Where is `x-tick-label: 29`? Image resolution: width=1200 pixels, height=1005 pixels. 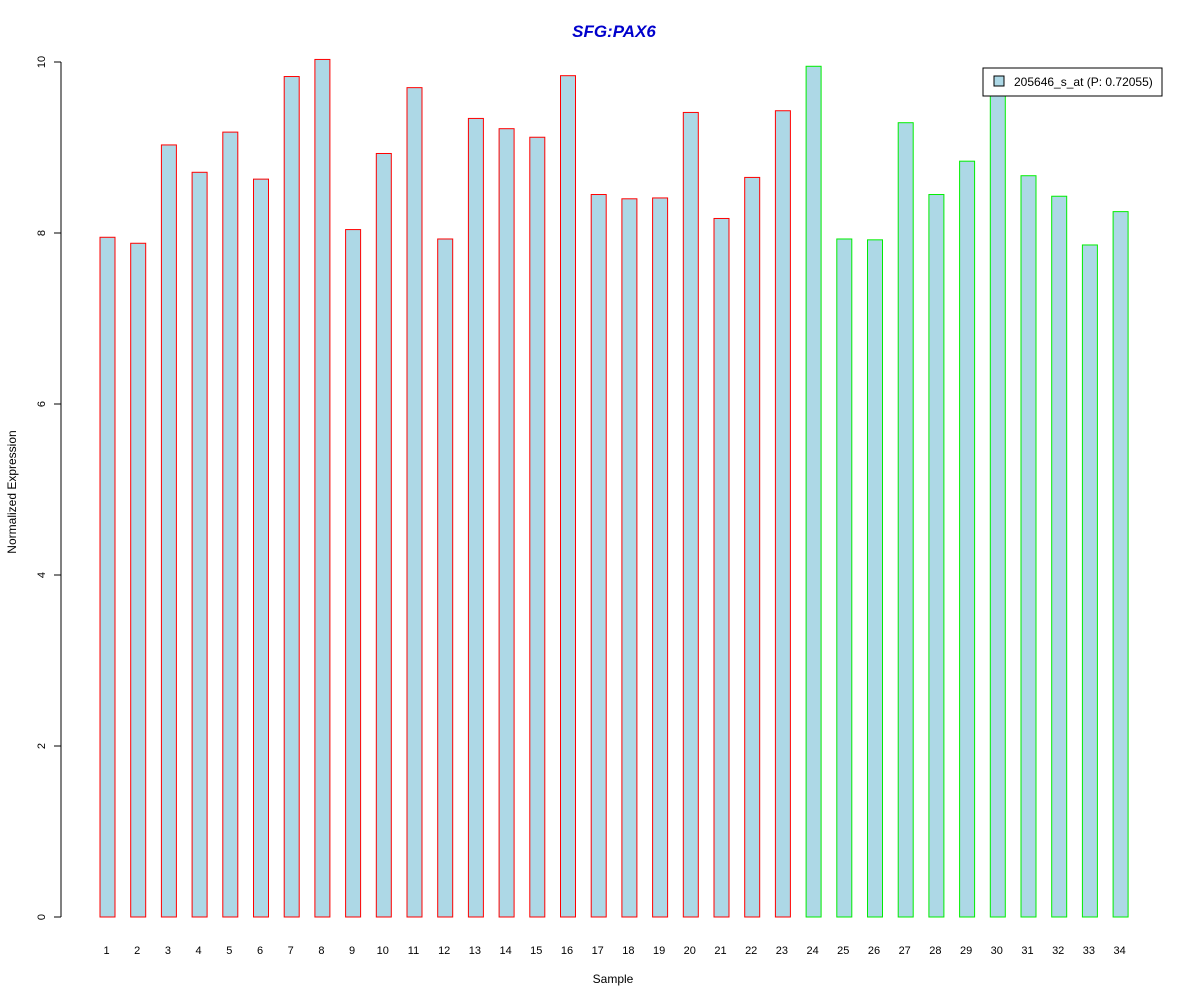
x-tick-label: 29 is located at coordinates (966, 951).